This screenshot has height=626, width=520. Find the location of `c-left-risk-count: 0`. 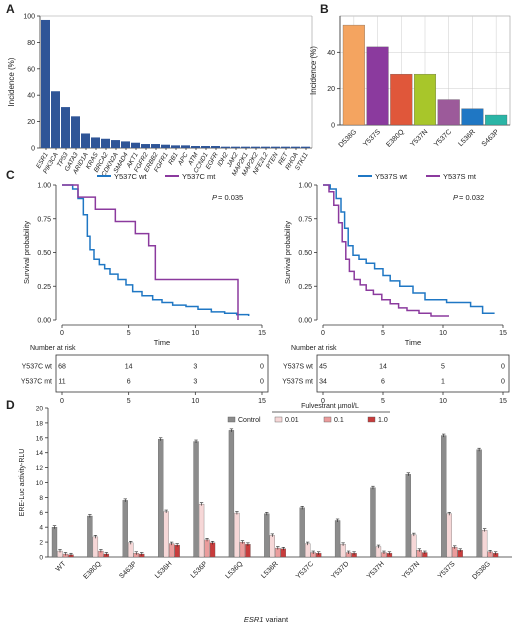

c-left-risk-count: 0 is located at coordinates (262, 382).